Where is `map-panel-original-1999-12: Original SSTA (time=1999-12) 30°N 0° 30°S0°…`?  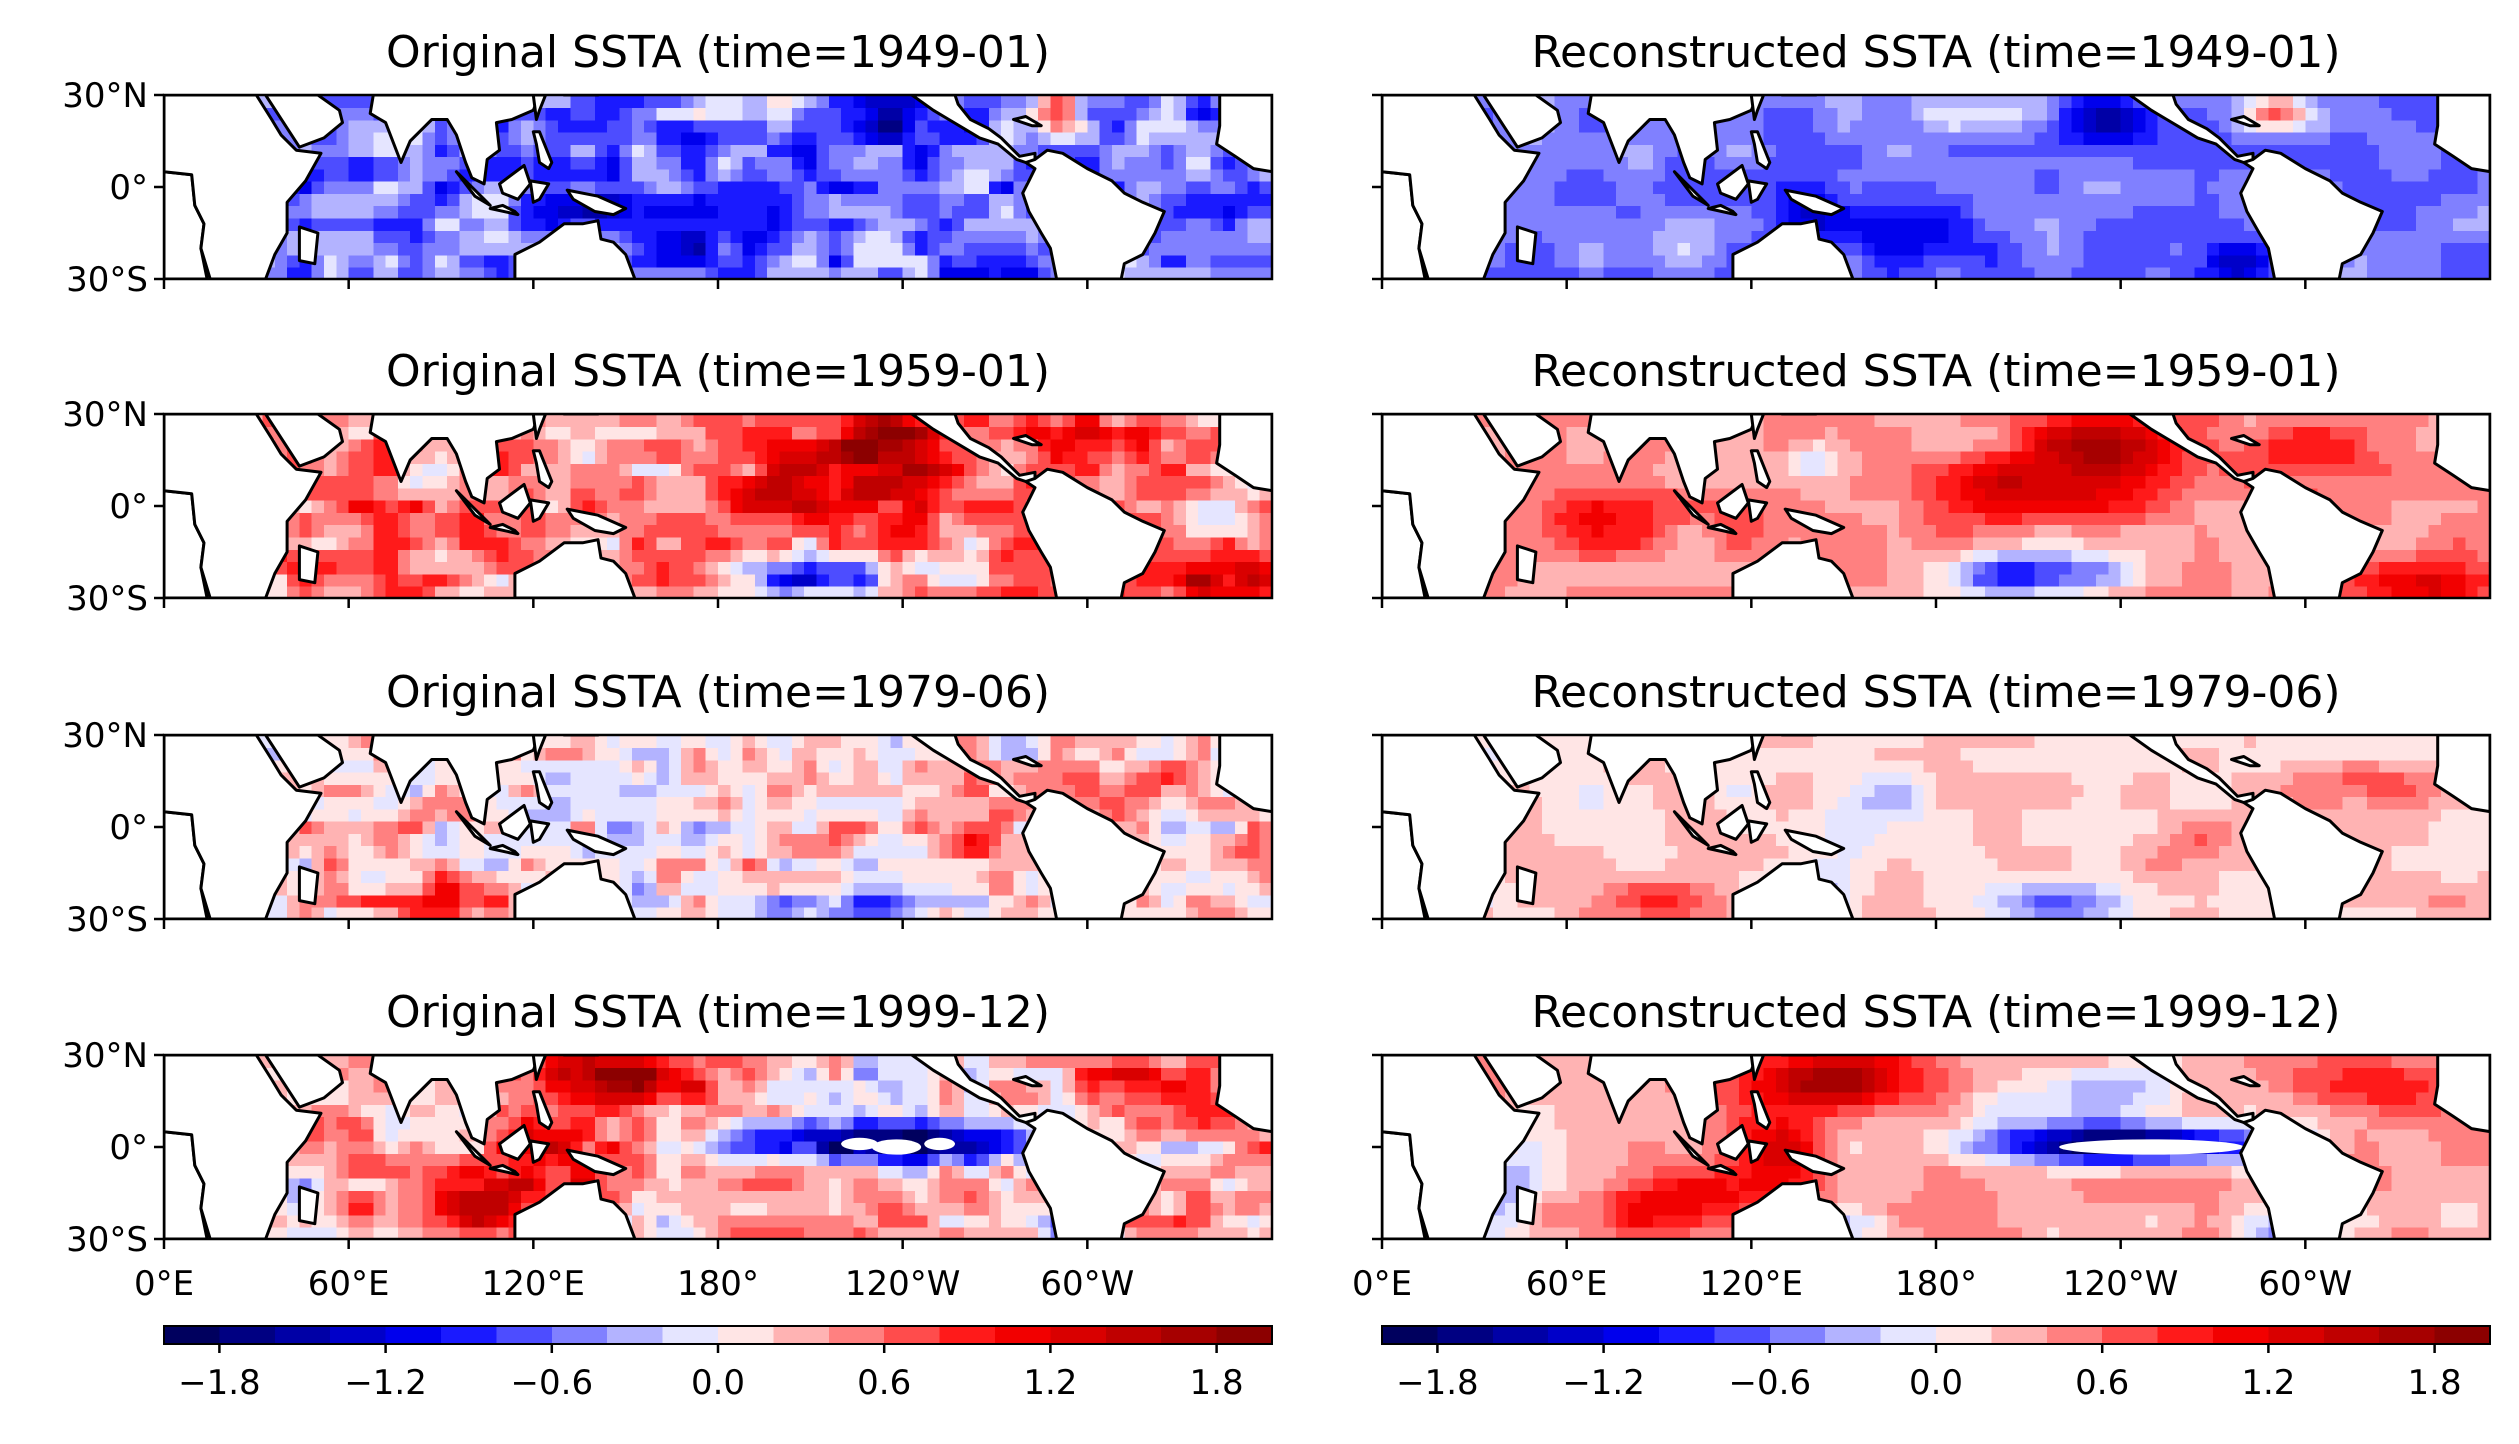
map-panel-original-1999-12: Original SSTA (time=1999-12) 30°N 0° 30°S0°… is located at coordinates (668, 1145).